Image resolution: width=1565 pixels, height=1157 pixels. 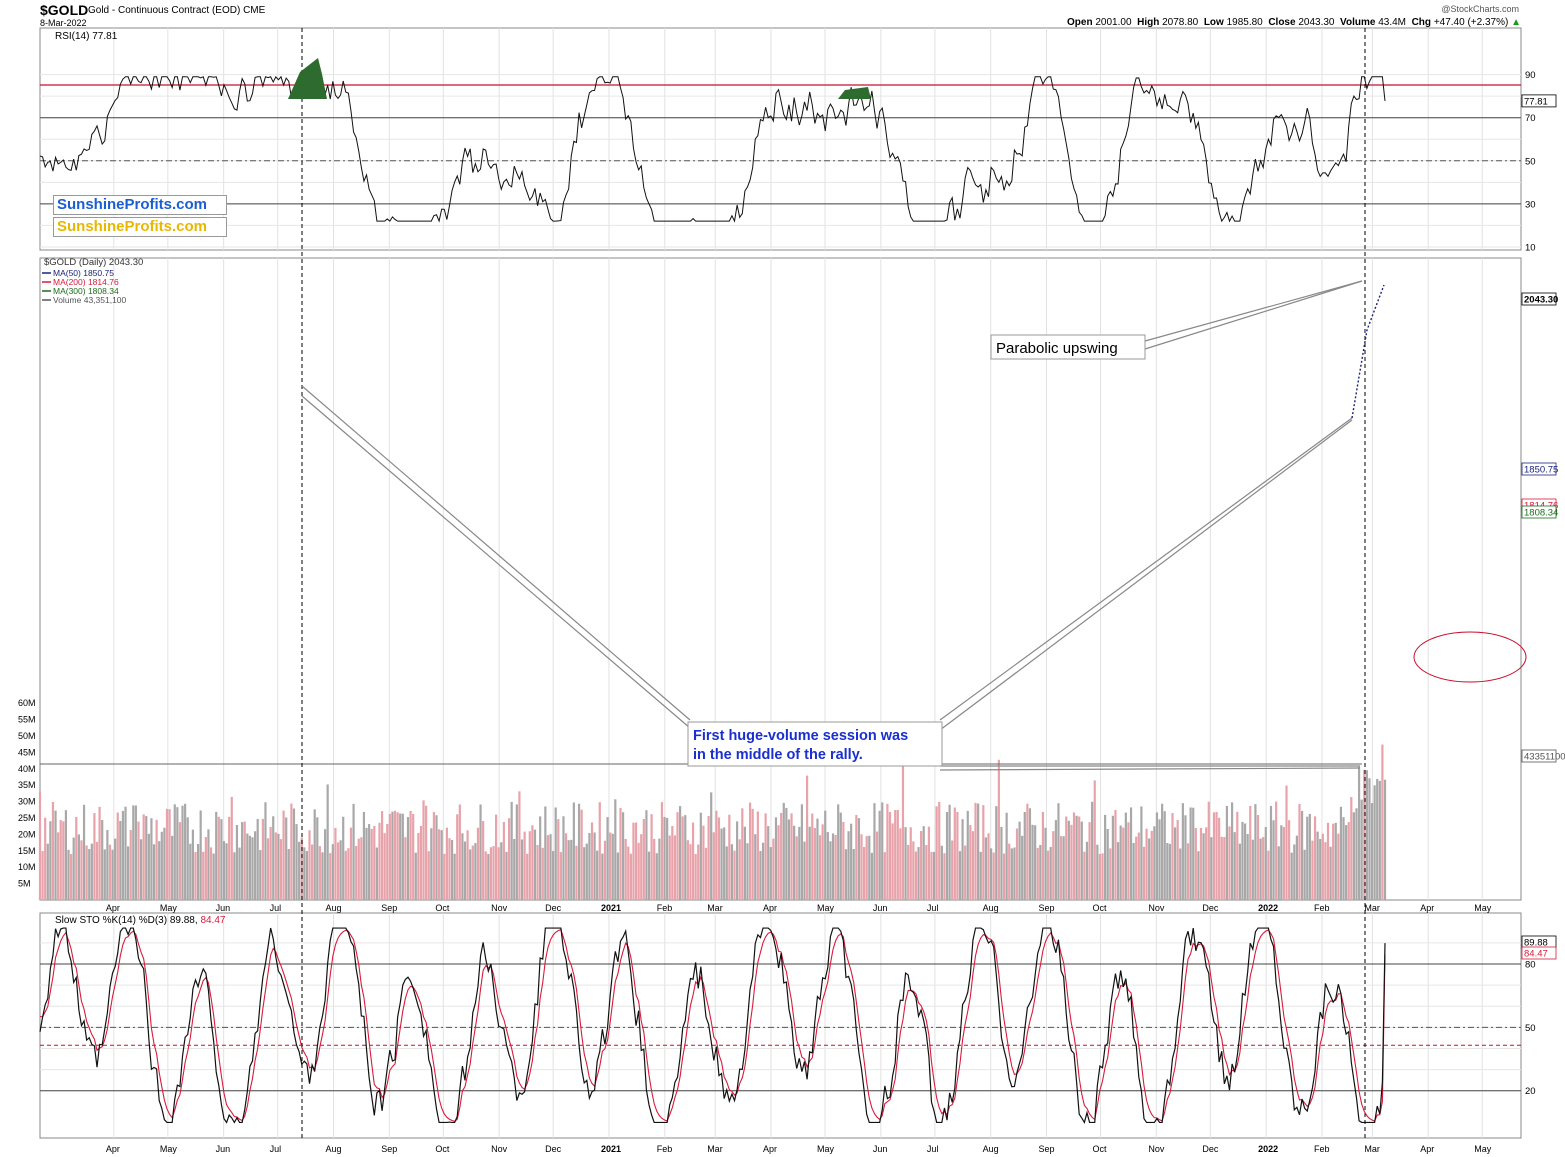 I want to click on x-tick-label: Feb, so click(x=1322, y=1149).